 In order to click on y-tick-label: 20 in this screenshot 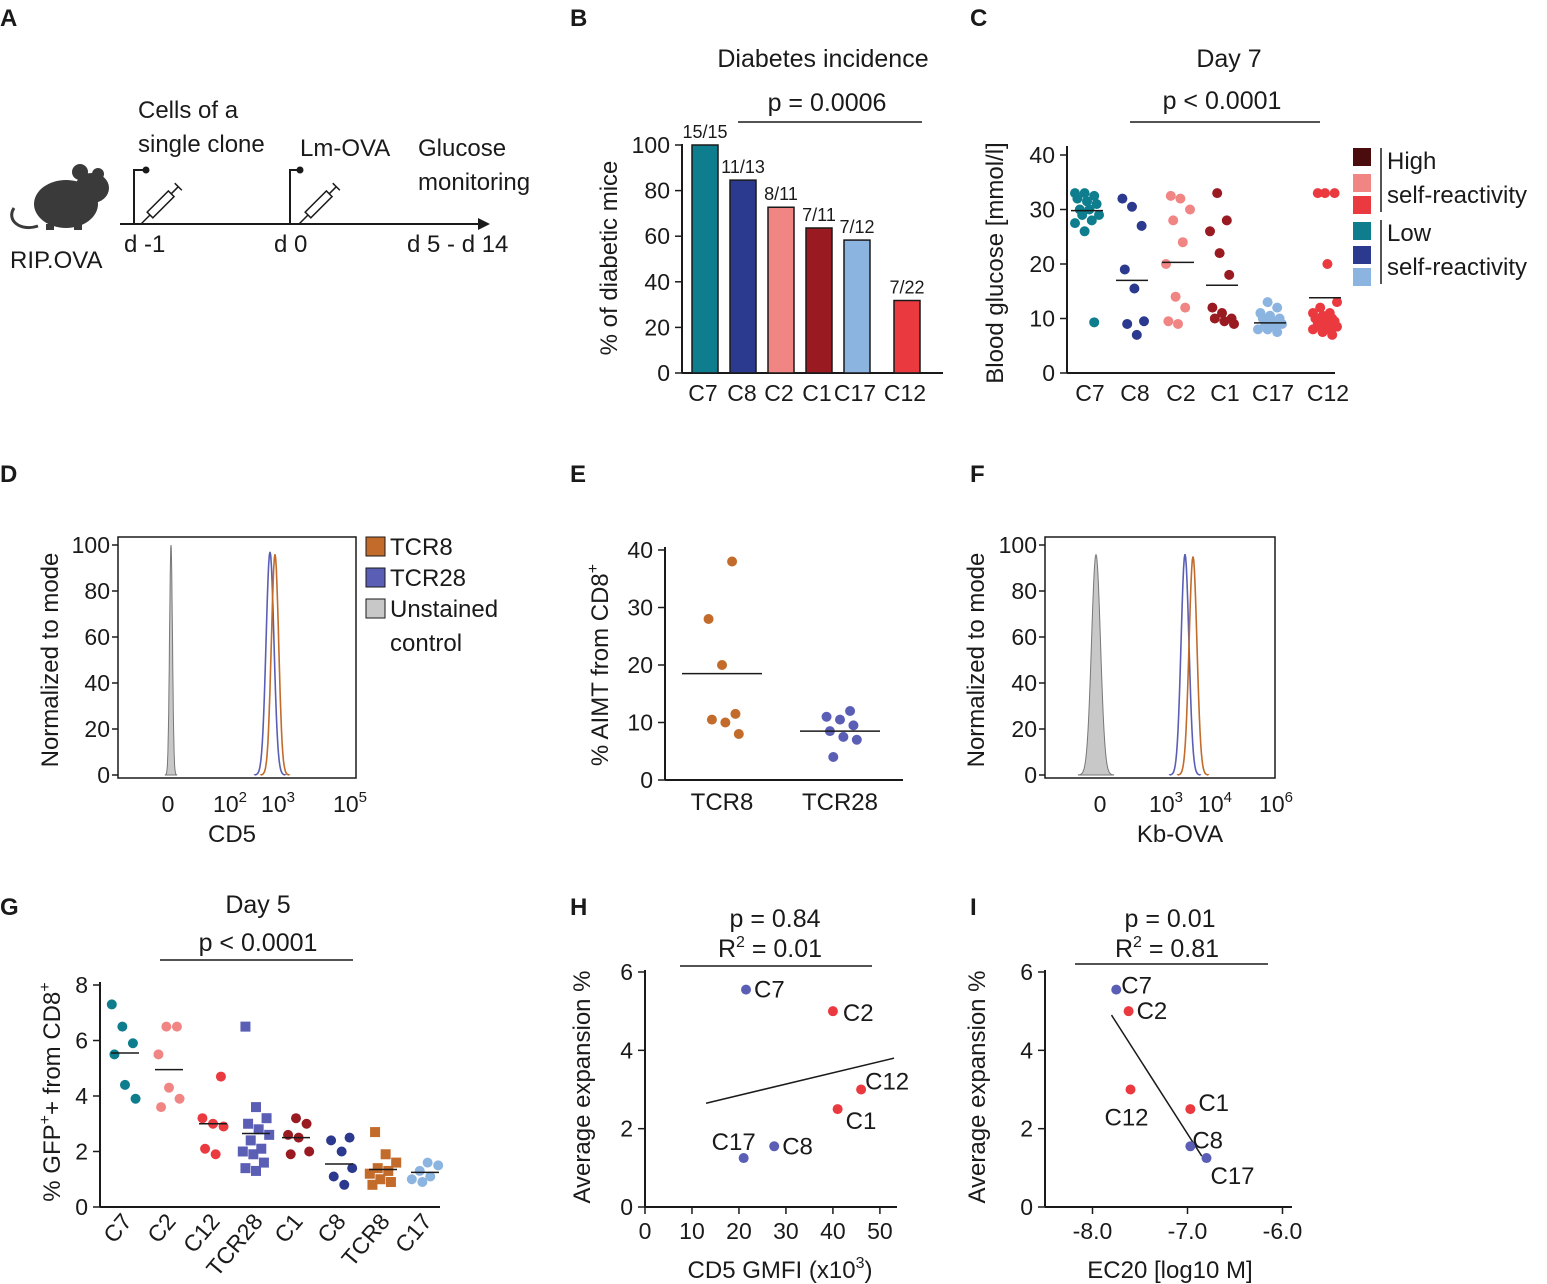, I will do `click(640, 665)`.